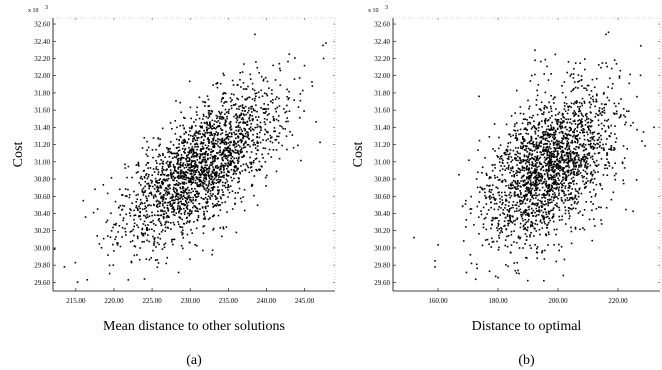 Image resolution: width=662 pixels, height=370 pixels. I want to click on y-tick-label: 30.40, so click(42, 214).